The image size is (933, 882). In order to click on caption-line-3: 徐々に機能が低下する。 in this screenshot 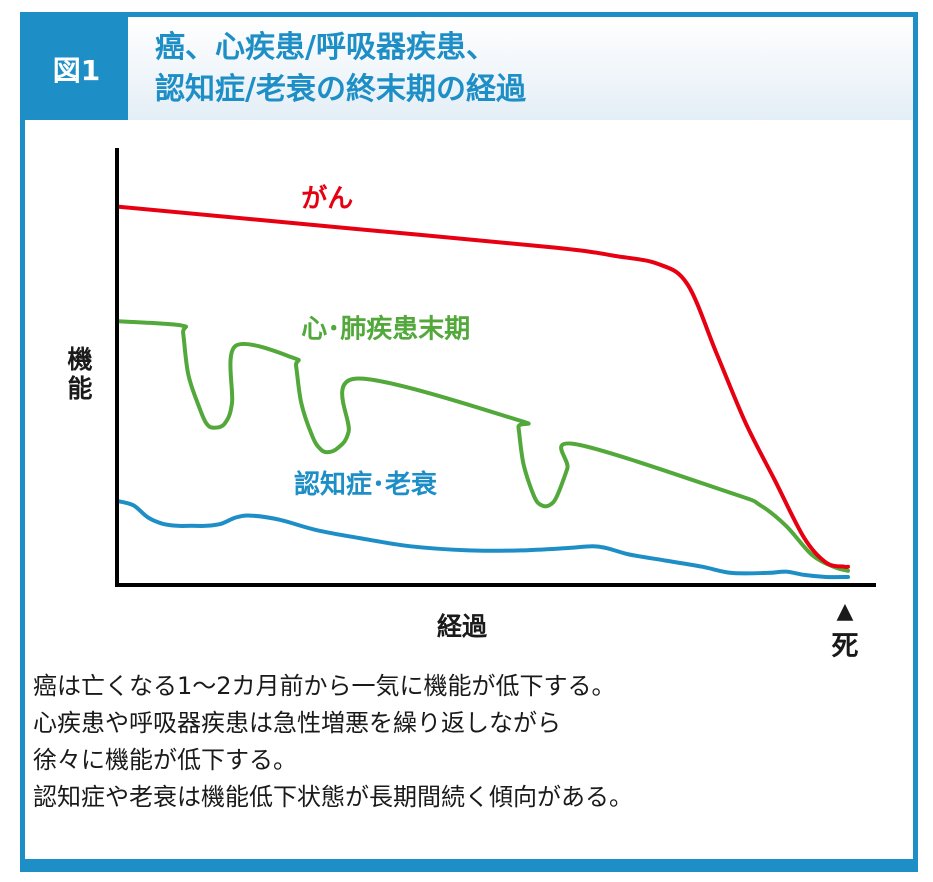, I will do `click(165, 760)`.